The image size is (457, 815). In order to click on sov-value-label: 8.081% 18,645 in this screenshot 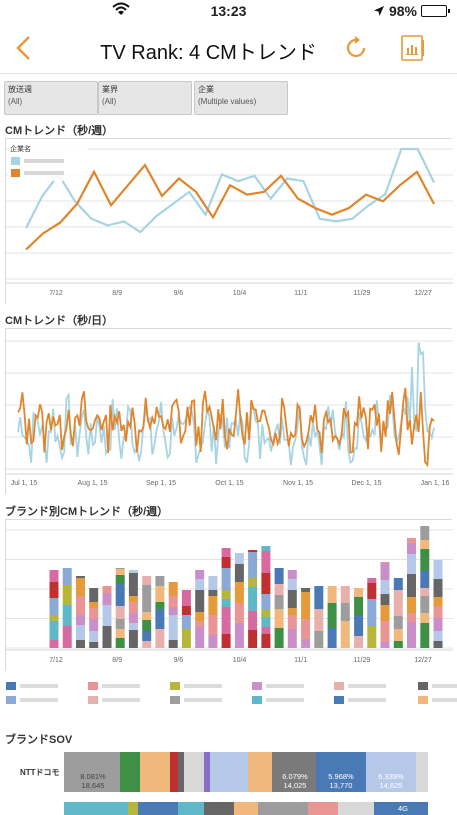, I will do `click(93, 781)`.